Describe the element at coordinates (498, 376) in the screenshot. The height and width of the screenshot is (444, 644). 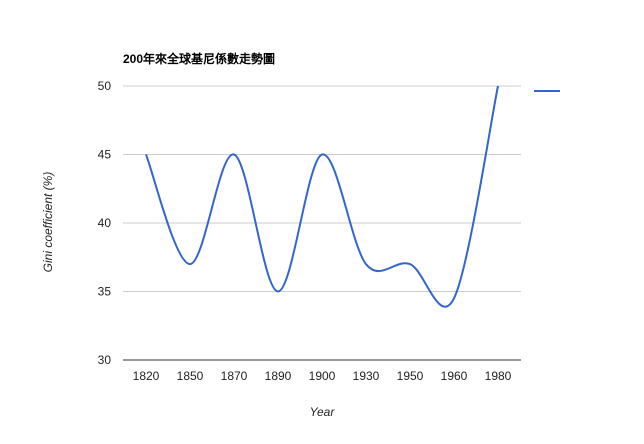
I see `x-tick-label: 1980` at that location.